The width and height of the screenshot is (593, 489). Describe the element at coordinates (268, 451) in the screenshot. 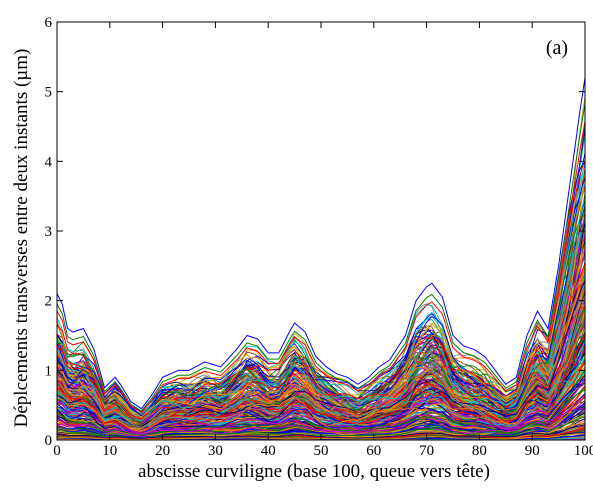

I see `x-tick-label: 40` at that location.